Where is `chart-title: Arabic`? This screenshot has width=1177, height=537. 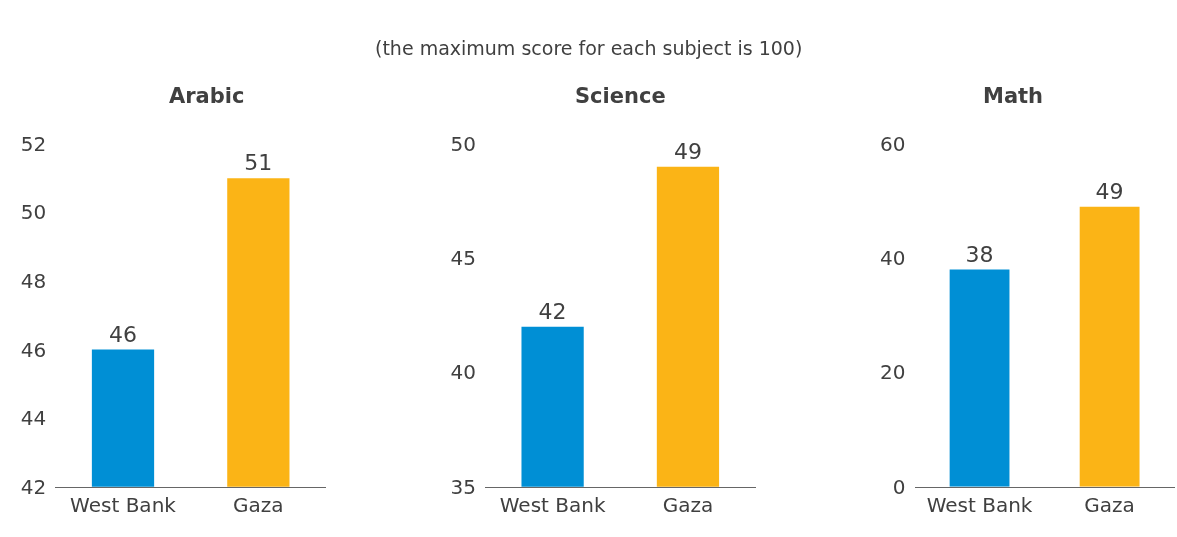 chart-title: Arabic is located at coordinates (207, 96).